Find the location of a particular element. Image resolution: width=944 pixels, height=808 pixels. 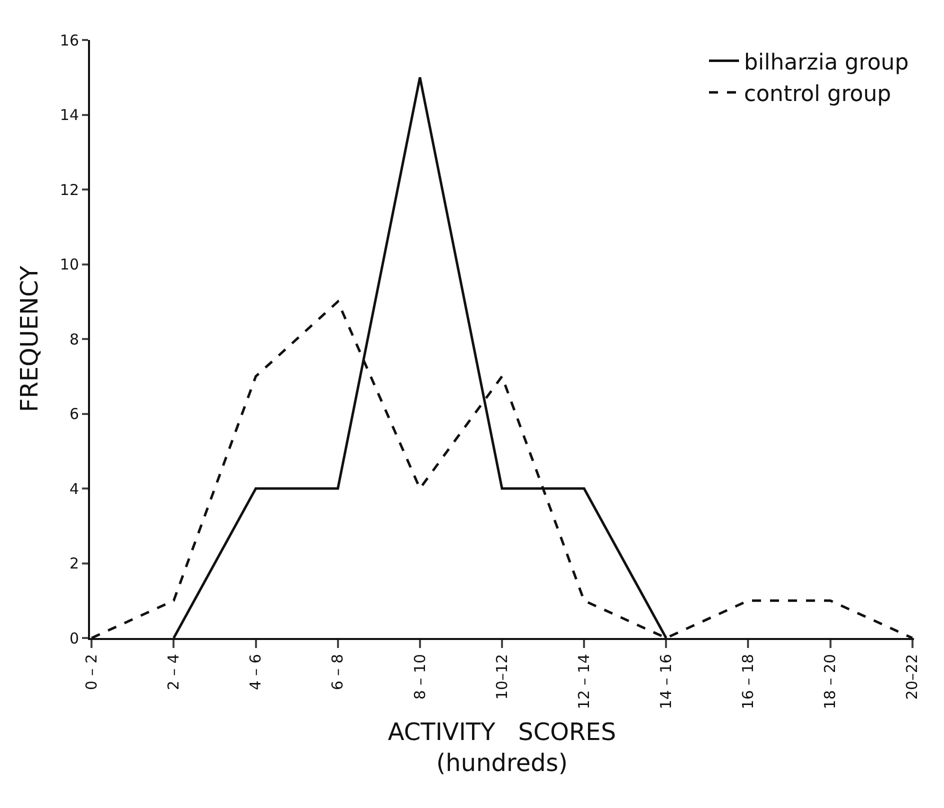

y-tick-label: 10 is located at coordinates (69, 265).